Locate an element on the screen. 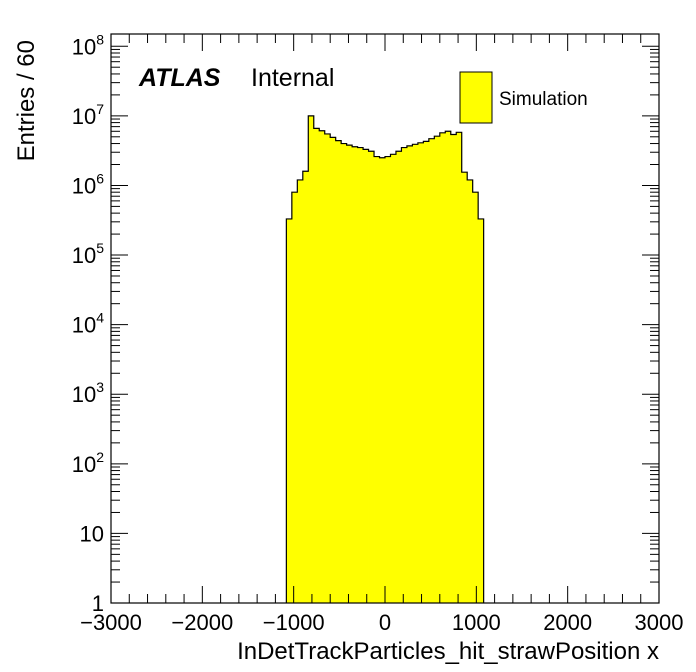 The image size is (696, 672). y-tick-exponent: 4 is located at coordinates (100, 318).